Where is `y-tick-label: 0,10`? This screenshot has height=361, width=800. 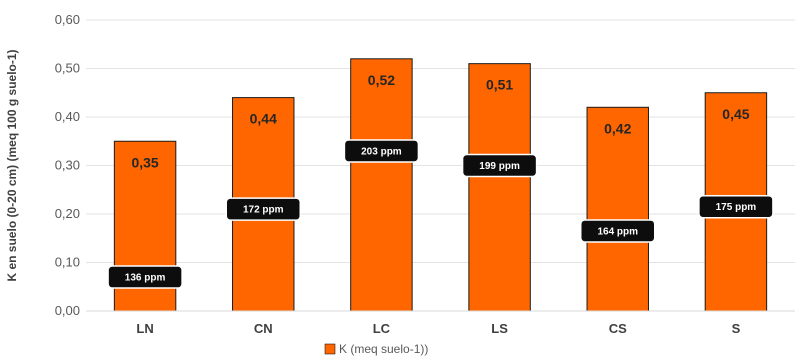 y-tick-label: 0,10 is located at coordinates (67, 262).